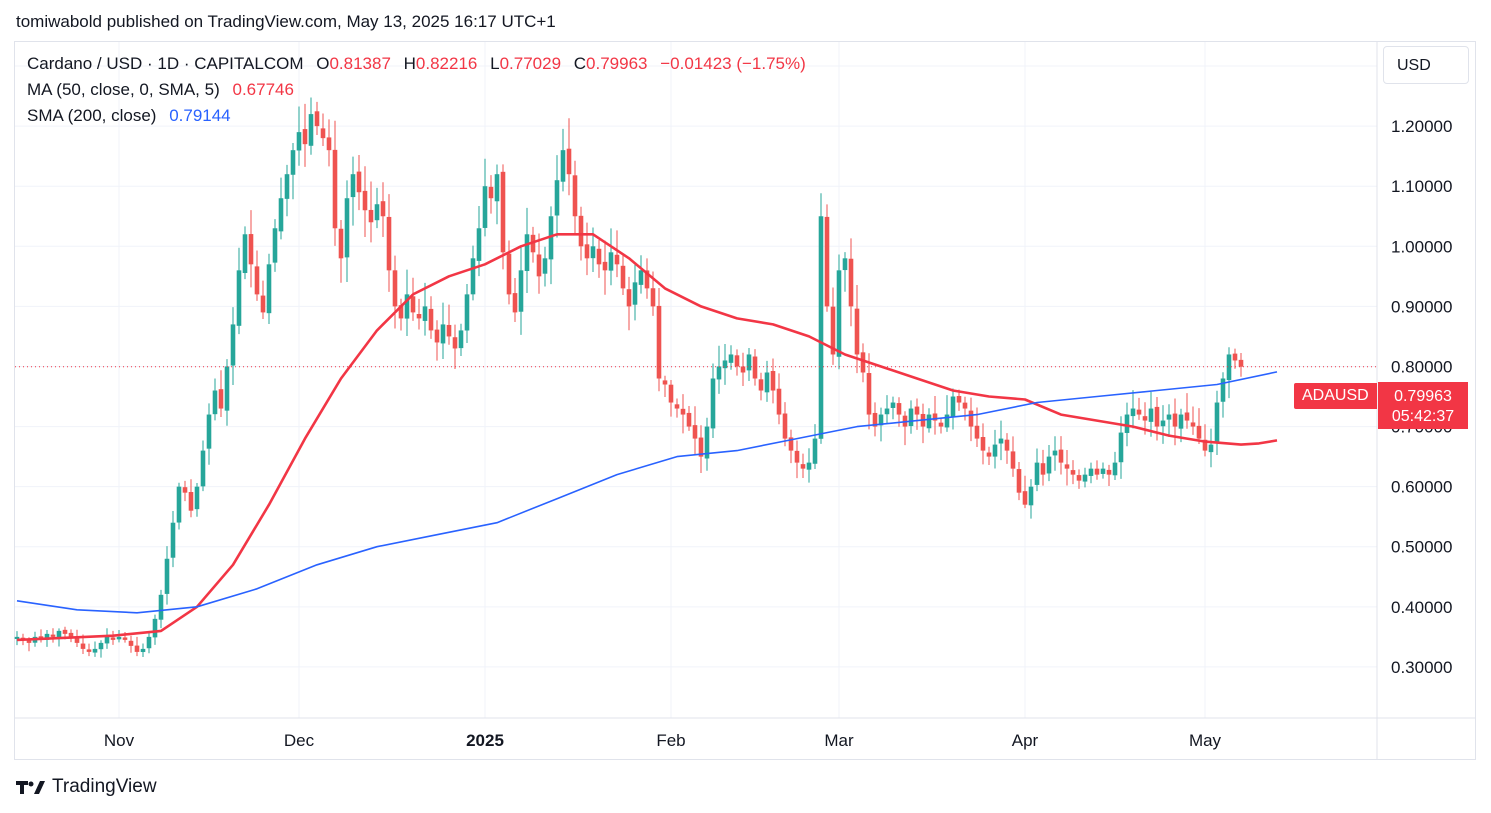 Image resolution: width=1491 pixels, height=813 pixels. What do you see at coordinates (1426, 65) in the screenshot?
I see `currency-button: USD` at bounding box center [1426, 65].